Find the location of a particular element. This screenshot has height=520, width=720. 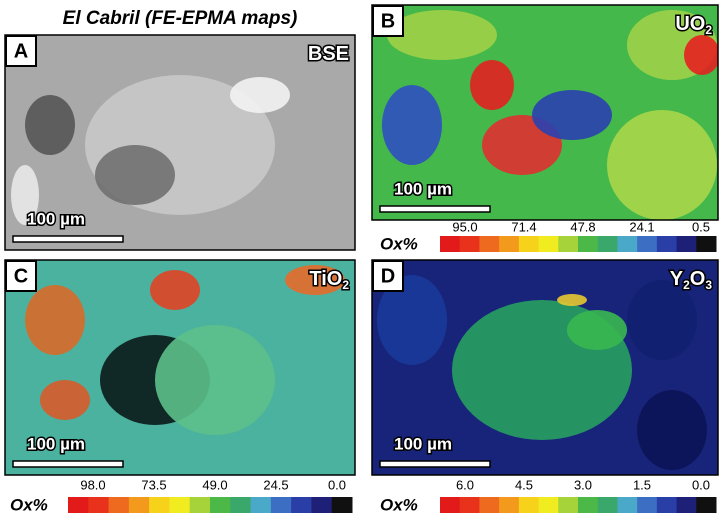

colorbar-tick-label: 6.0 is located at coordinates (465, 484).